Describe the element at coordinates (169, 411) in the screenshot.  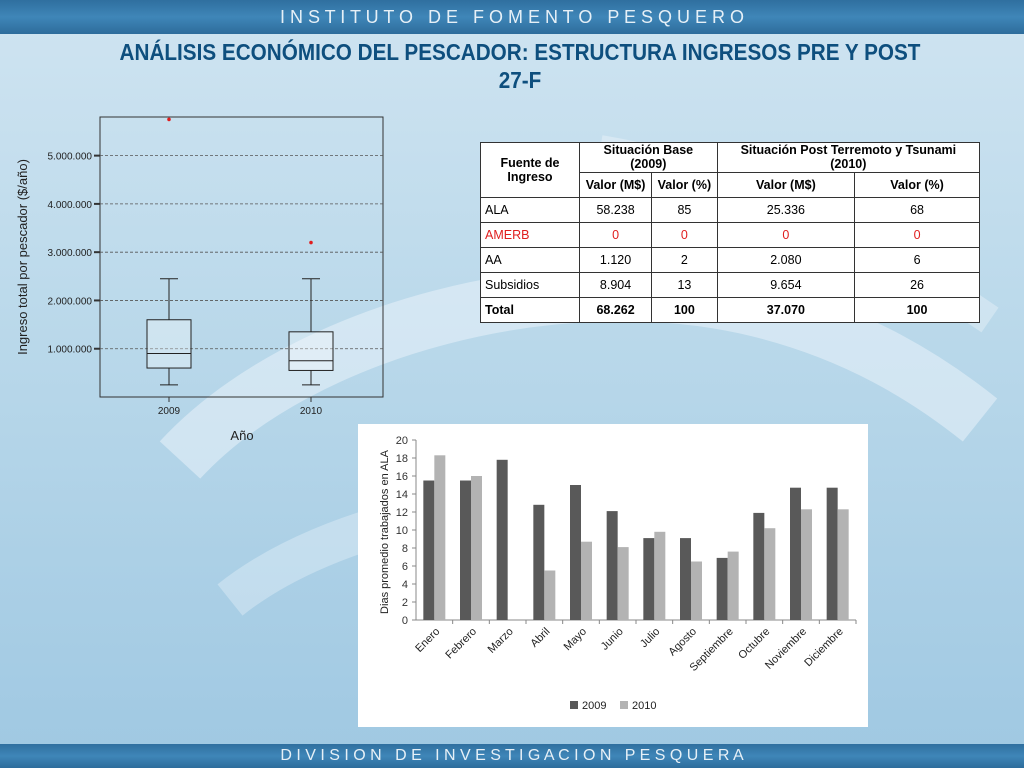
I see `x-tick-label: 2009` at that location.